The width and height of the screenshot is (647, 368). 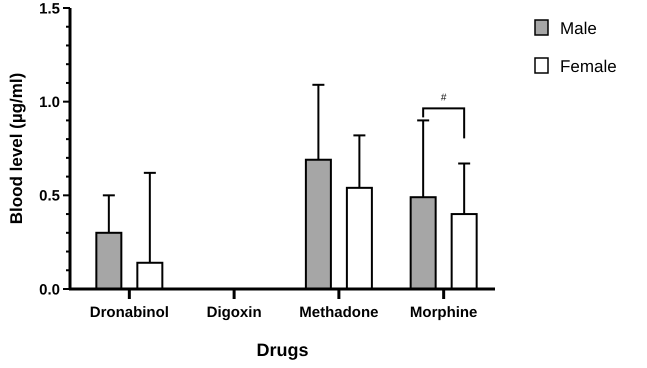 I want to click on legend-label: Female, so click(x=588, y=66).